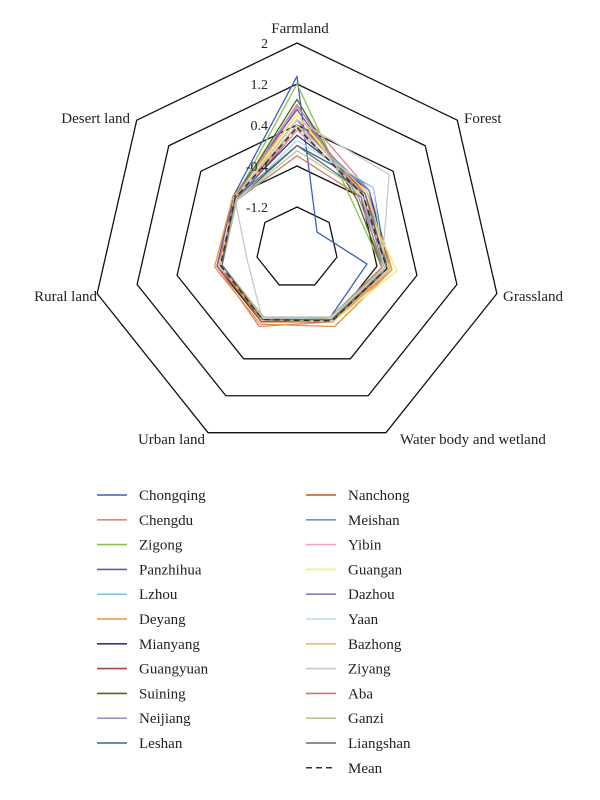 The width and height of the screenshot is (600, 800). What do you see at coordinates (374, 521) in the screenshot?
I see `legend-label: Meishan` at bounding box center [374, 521].